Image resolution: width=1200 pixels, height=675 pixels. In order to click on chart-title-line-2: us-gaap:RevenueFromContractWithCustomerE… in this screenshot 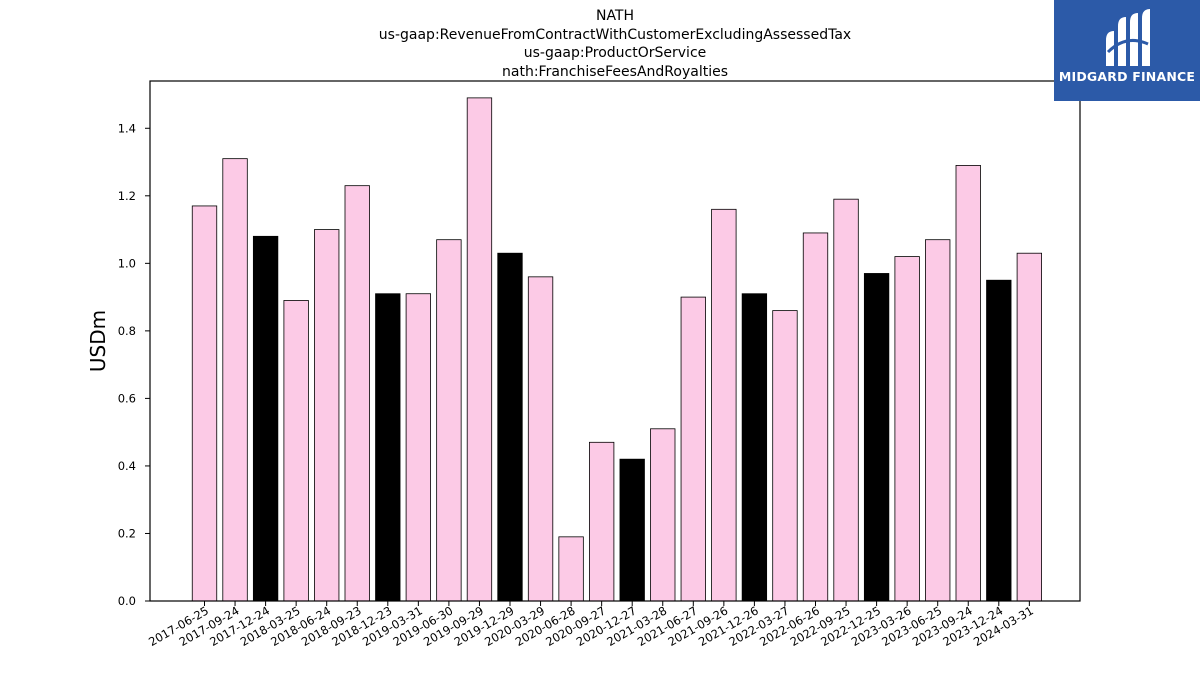, I will do `click(615, 34)`.